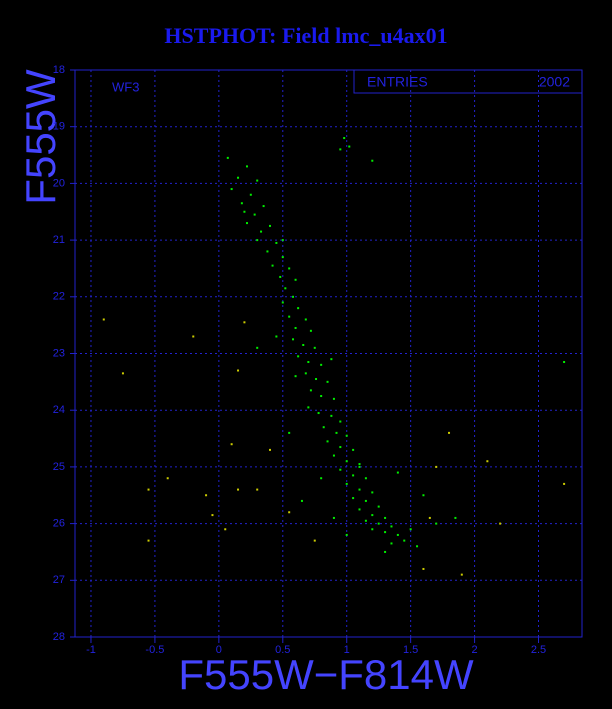 The image size is (612, 709). Describe the element at coordinates (59, 240) in the screenshot. I see `y-tick-label: 21` at that location.